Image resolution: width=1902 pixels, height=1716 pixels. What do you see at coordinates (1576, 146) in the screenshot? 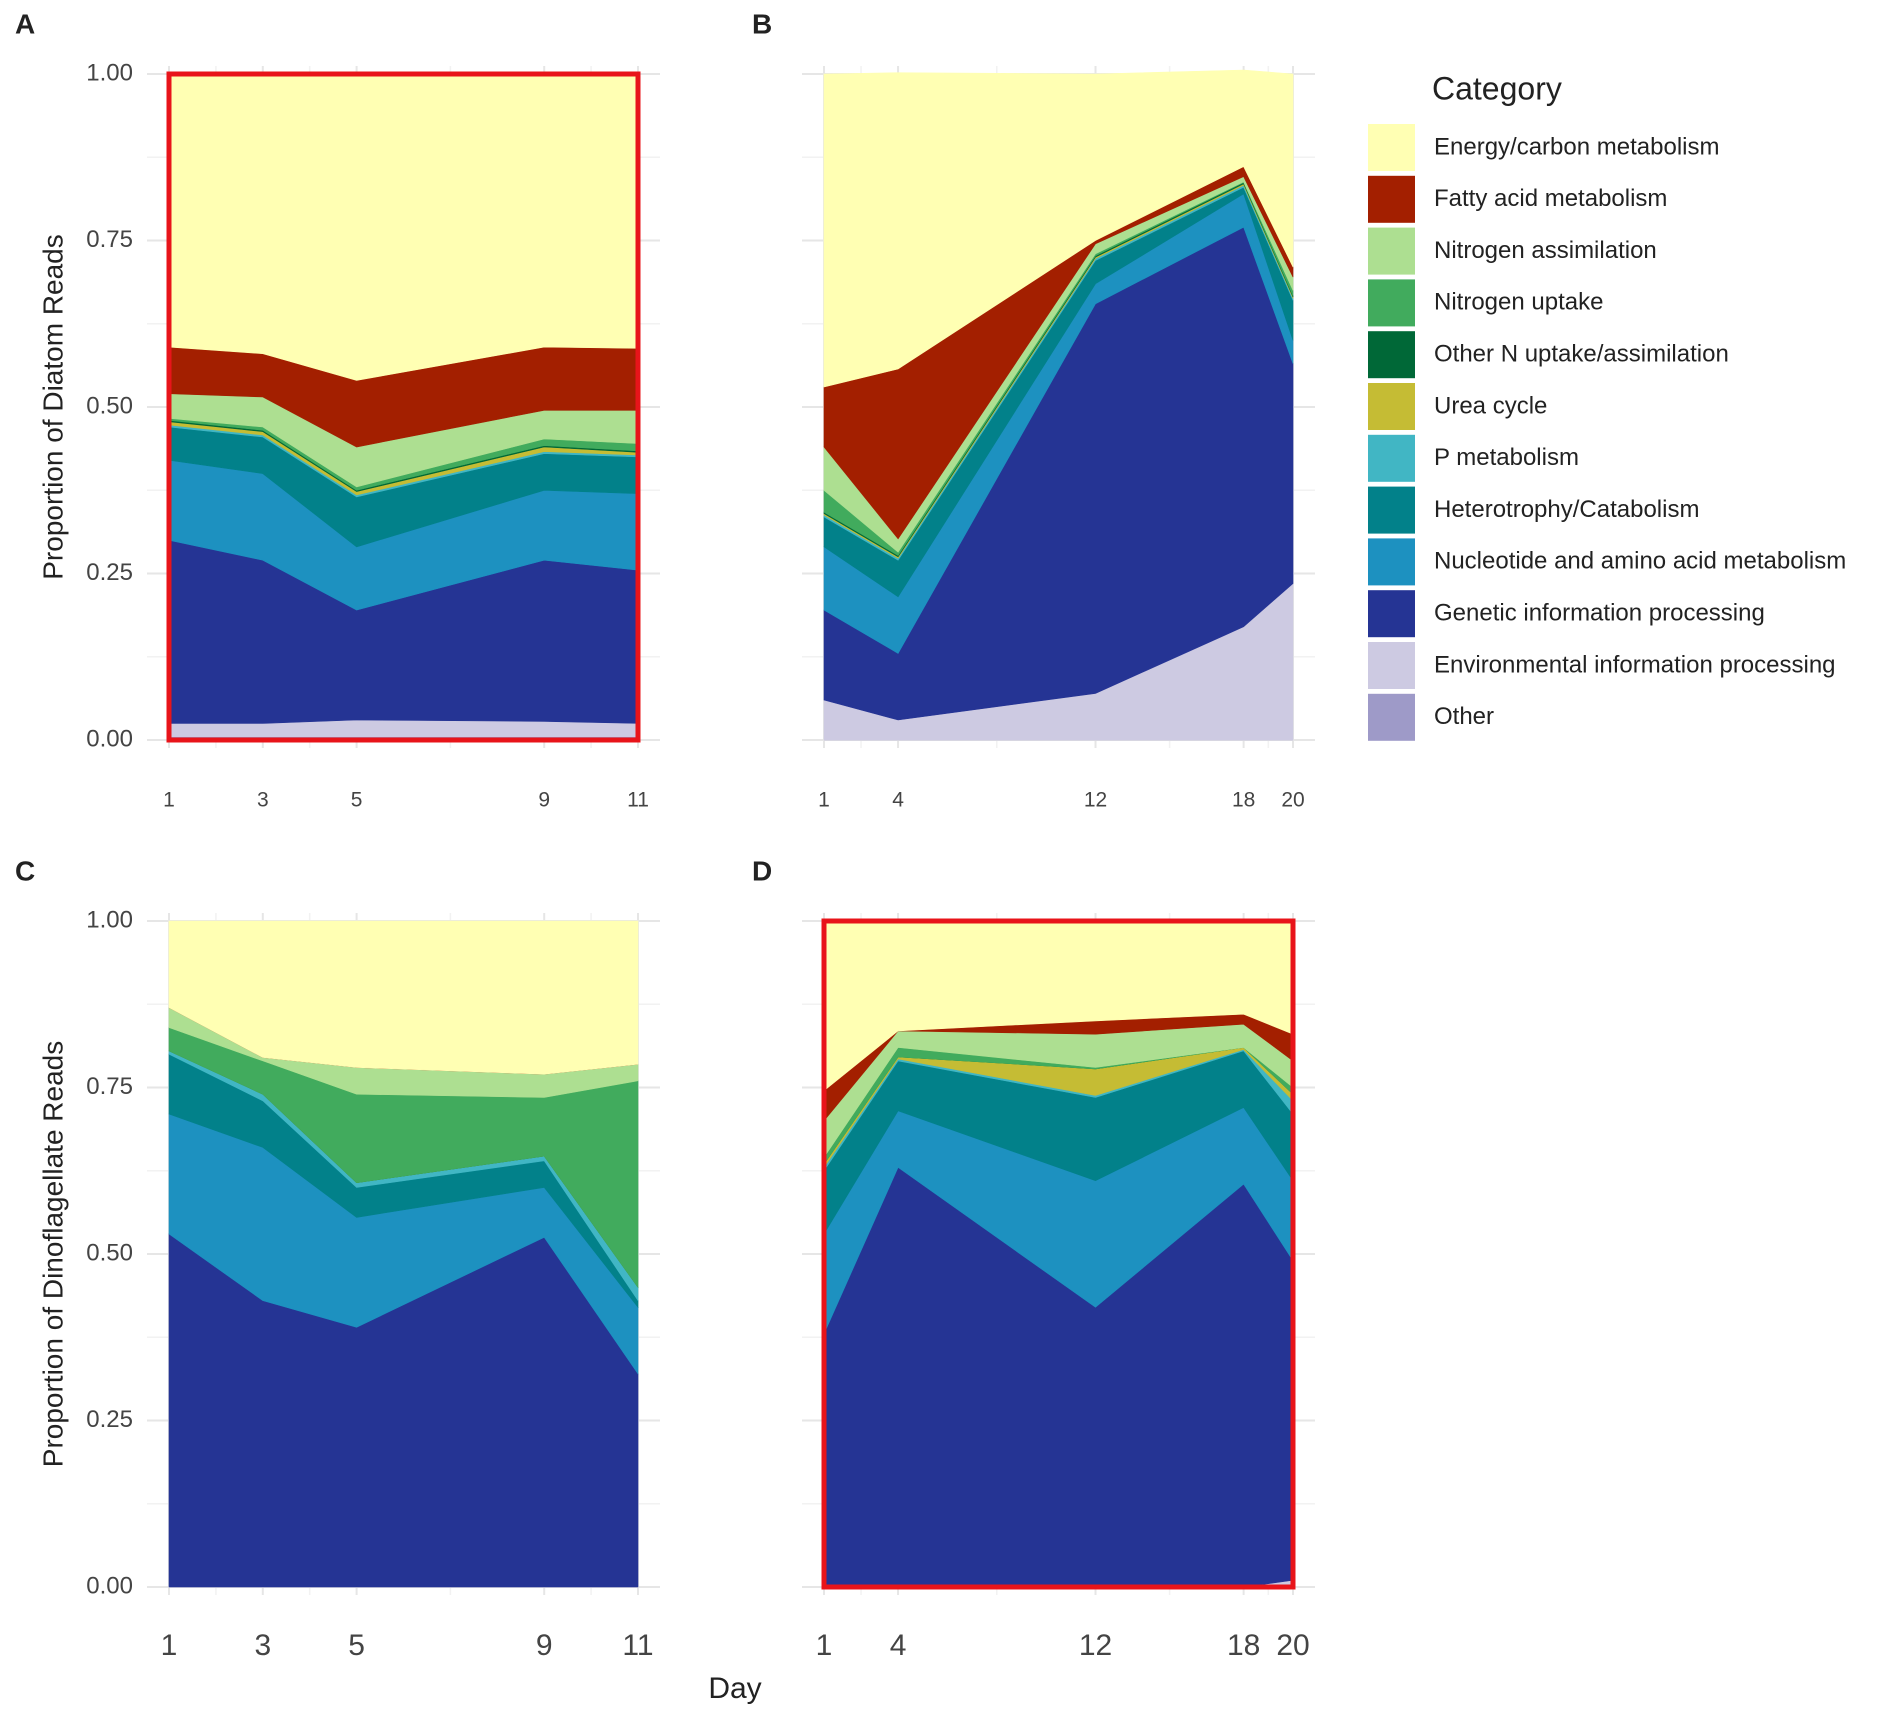
I see `legend-label: Energy/carbon metabolism` at bounding box center [1576, 146].